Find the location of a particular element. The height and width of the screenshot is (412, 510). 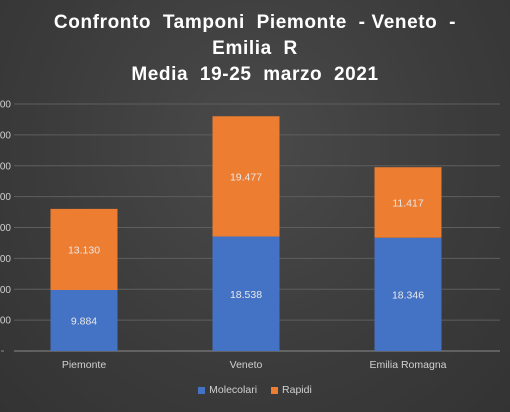

bar-molecolari-emilia-romagna is located at coordinates (408, 294).